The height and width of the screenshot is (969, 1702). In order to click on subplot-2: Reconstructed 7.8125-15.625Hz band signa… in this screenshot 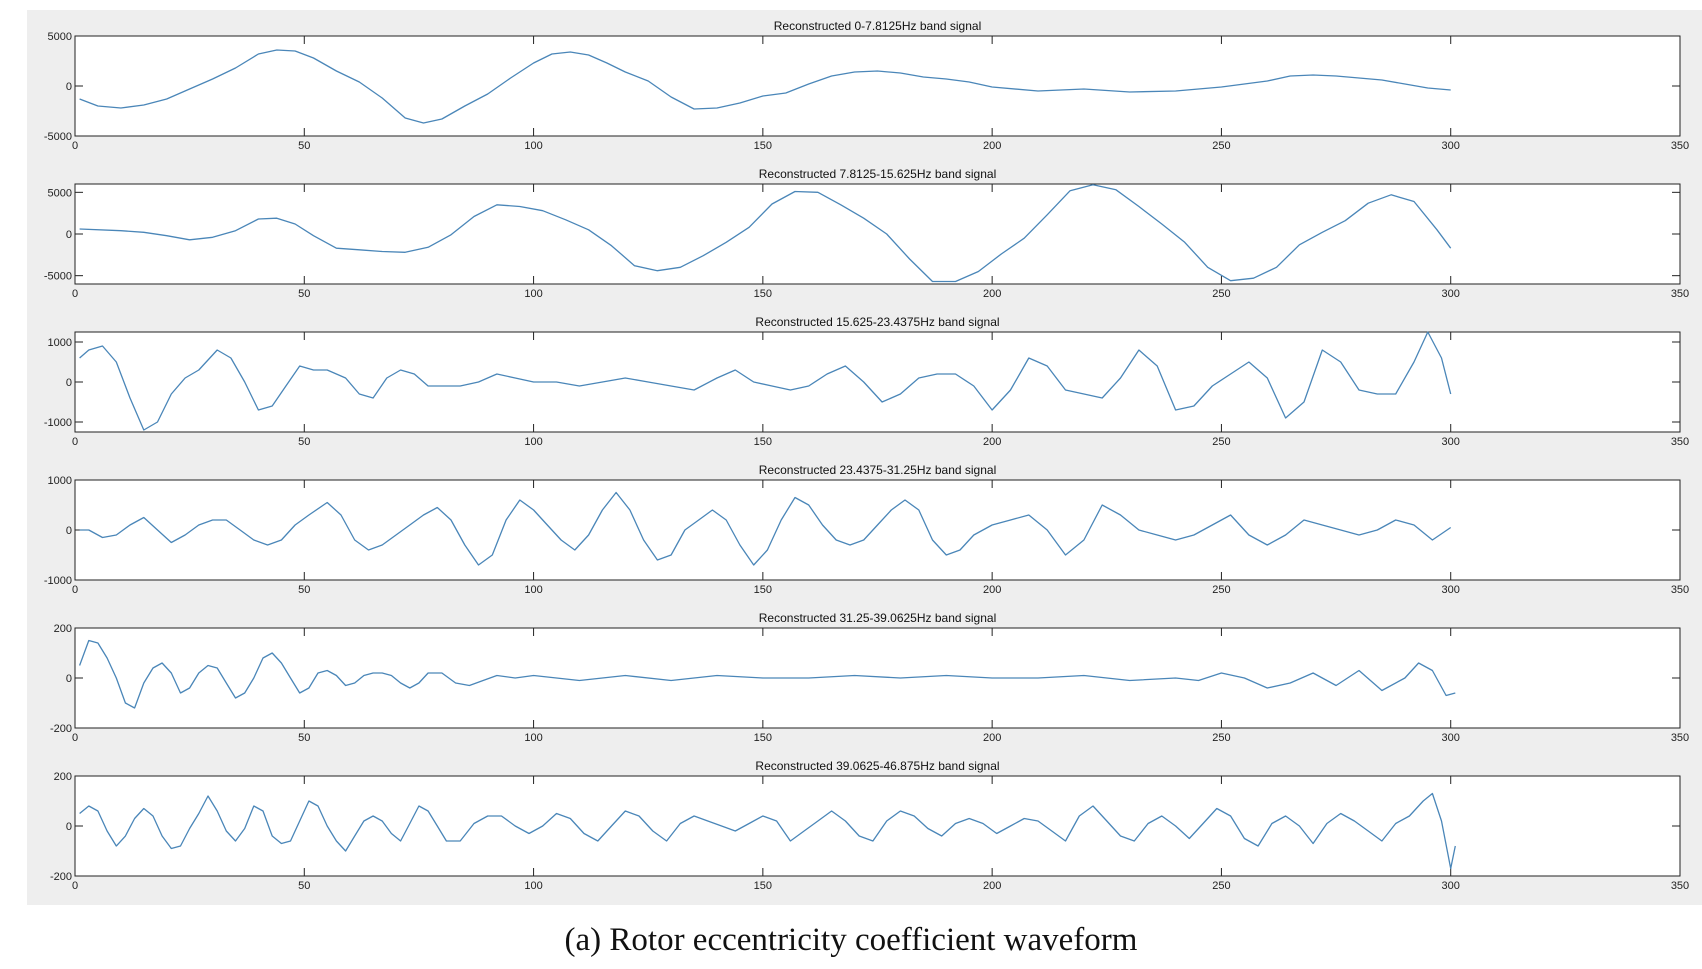, I will do `click(866, 233)`.